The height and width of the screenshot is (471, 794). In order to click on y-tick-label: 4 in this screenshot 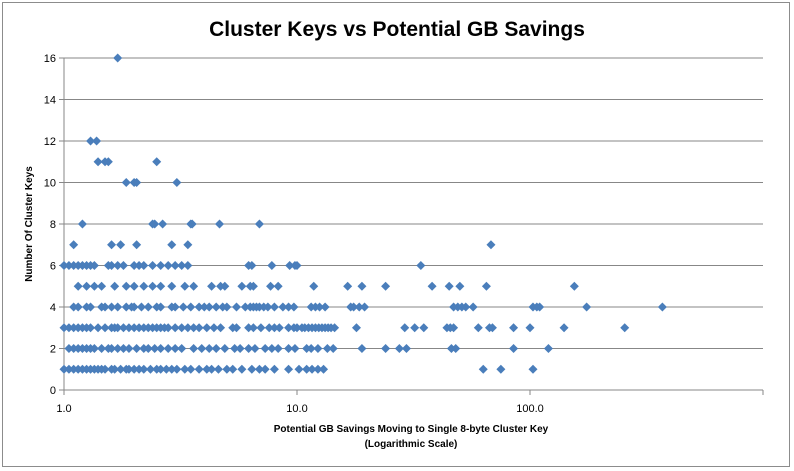, I will do `click(53, 308)`.